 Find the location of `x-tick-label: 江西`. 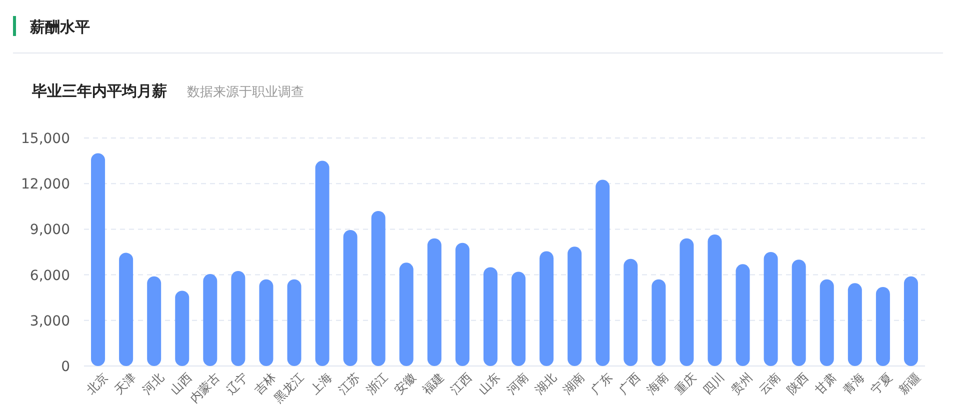

x-tick-label: 江西 is located at coordinates (461, 384).